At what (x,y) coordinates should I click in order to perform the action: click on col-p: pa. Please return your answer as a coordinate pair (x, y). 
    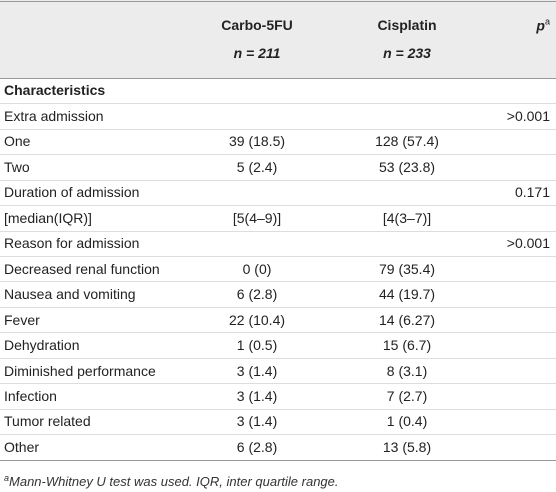
    Looking at the image, I should click on (543, 25).